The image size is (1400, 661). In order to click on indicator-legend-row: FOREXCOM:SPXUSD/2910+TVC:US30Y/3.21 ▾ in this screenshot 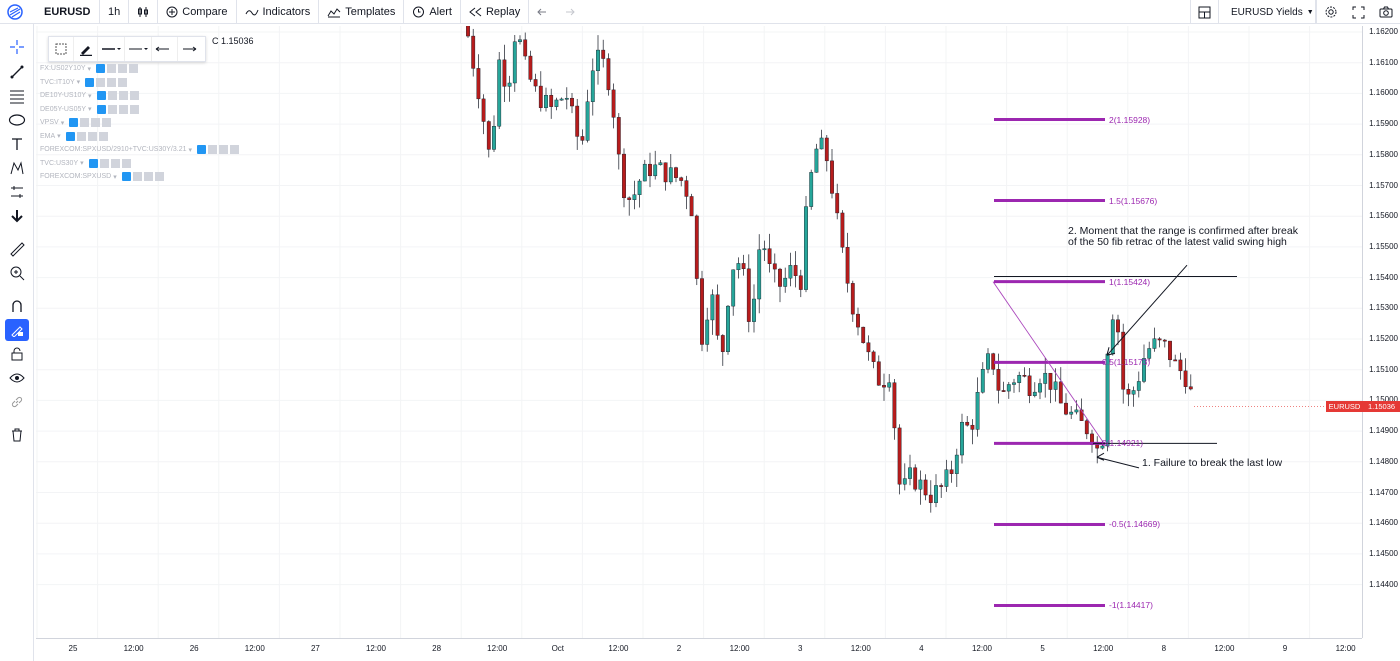, I will do `click(139, 150)`.